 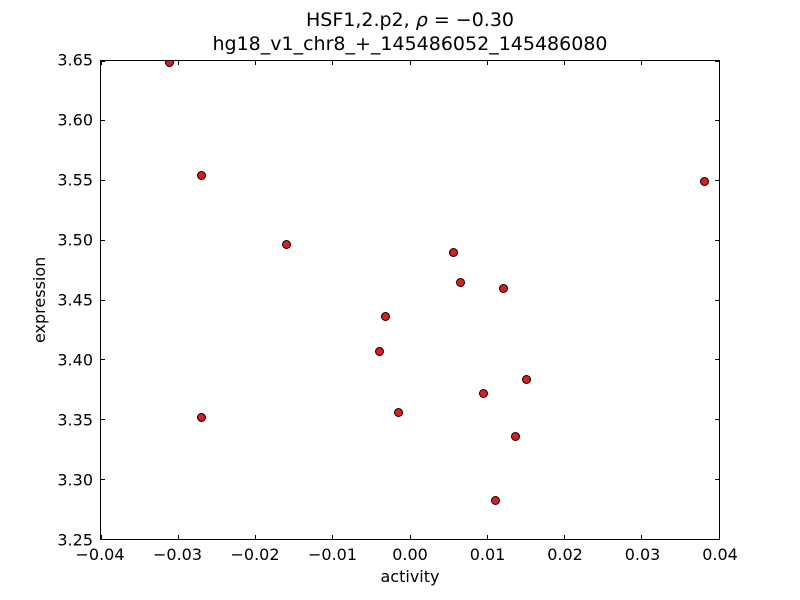 I want to click on y-axis-label: expression, so click(x=39, y=300).